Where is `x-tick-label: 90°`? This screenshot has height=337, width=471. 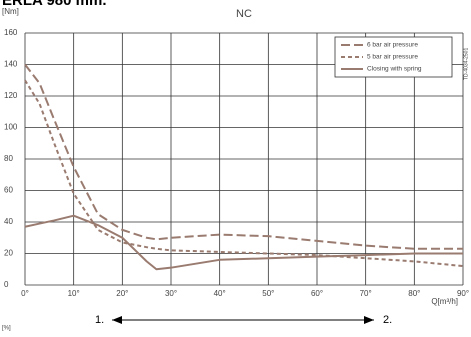
x-tick-label: 90° is located at coordinates (463, 293).